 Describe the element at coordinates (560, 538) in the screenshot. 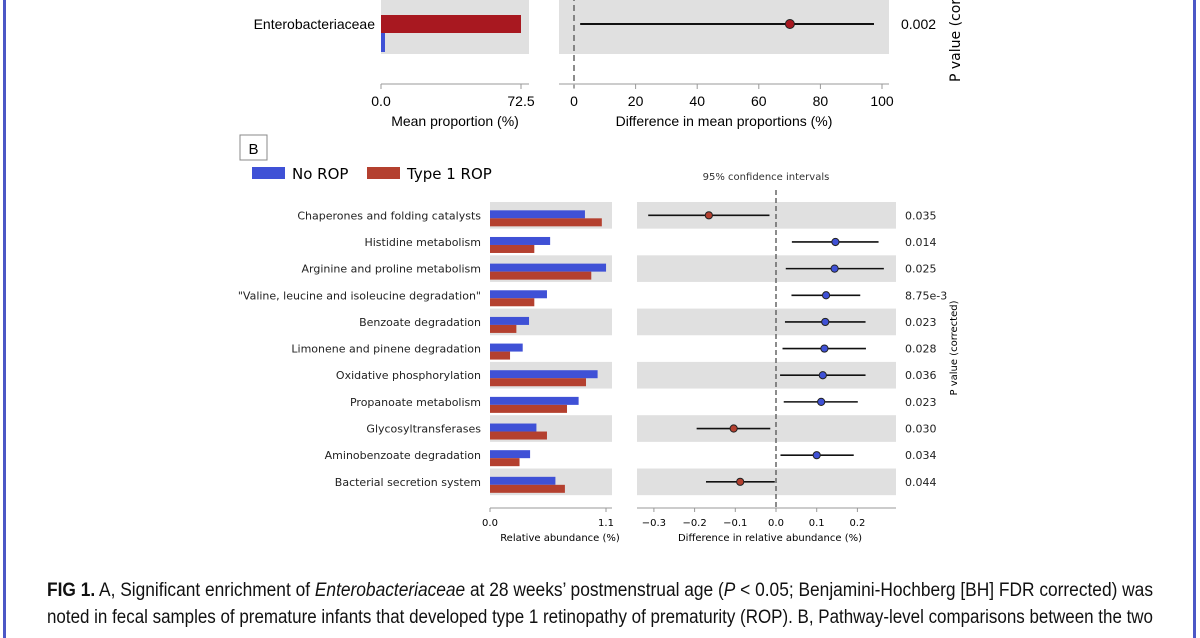

I see `x-axis-label: Relative abundance (%)` at that location.